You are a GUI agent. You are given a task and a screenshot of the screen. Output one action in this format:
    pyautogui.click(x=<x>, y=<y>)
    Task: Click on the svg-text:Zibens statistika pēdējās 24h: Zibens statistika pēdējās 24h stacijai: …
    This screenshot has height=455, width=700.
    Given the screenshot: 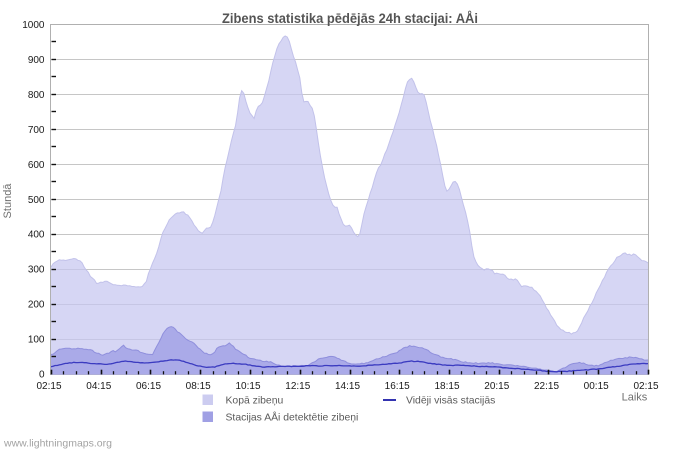 What is the action you would take?
    pyautogui.click(x=350, y=18)
    